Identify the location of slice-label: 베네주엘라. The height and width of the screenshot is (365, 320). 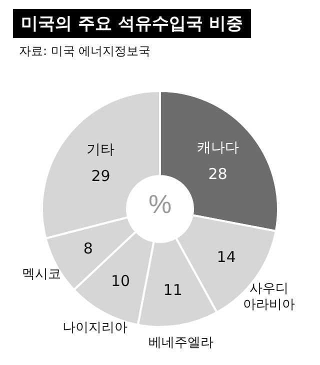
(181, 342).